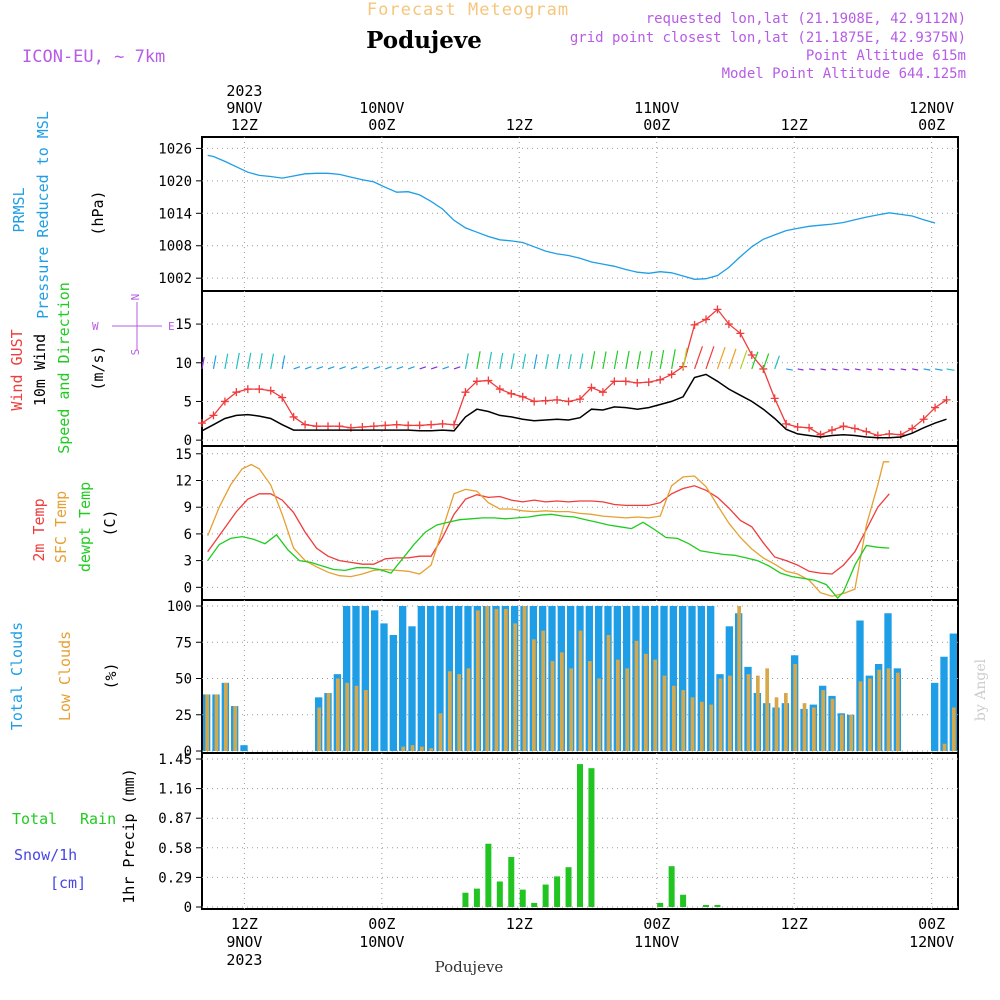 Image resolution: width=1000 pixels, height=1000 pixels. I want to click on ytick-label-temperature-1: 3, so click(188, 562).